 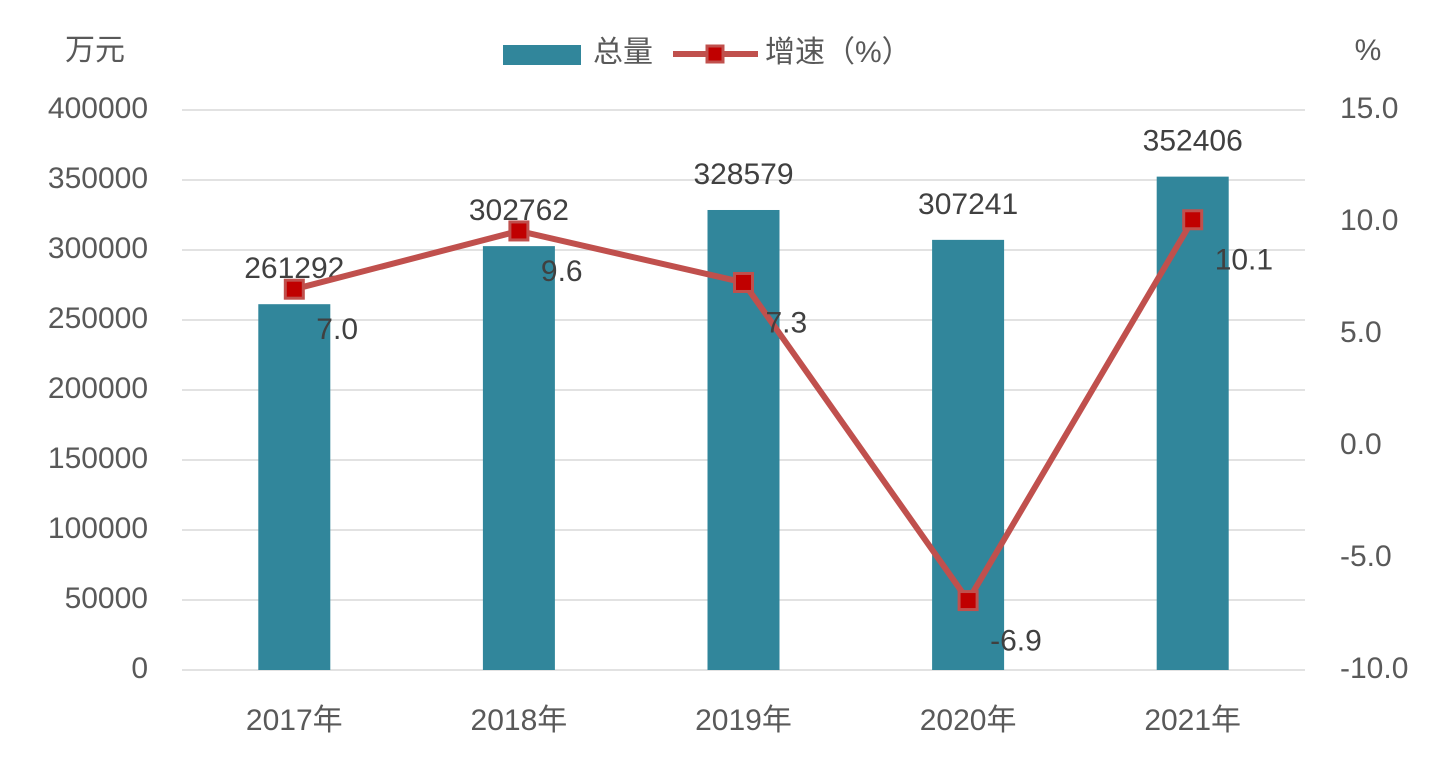 What do you see at coordinates (337, 329) in the screenshot?
I see `data-label: 7.0` at bounding box center [337, 329].